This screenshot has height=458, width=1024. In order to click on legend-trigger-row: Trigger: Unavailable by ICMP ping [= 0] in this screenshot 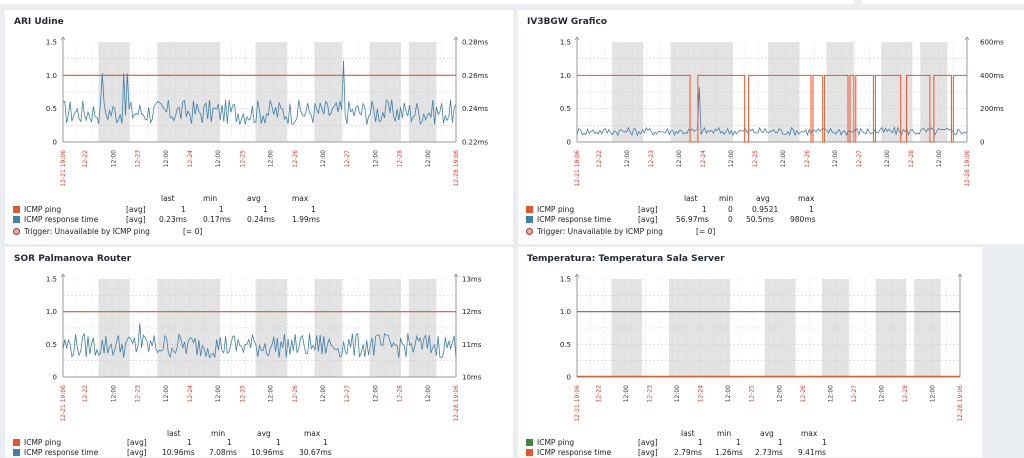, I will do `click(766, 232)`.